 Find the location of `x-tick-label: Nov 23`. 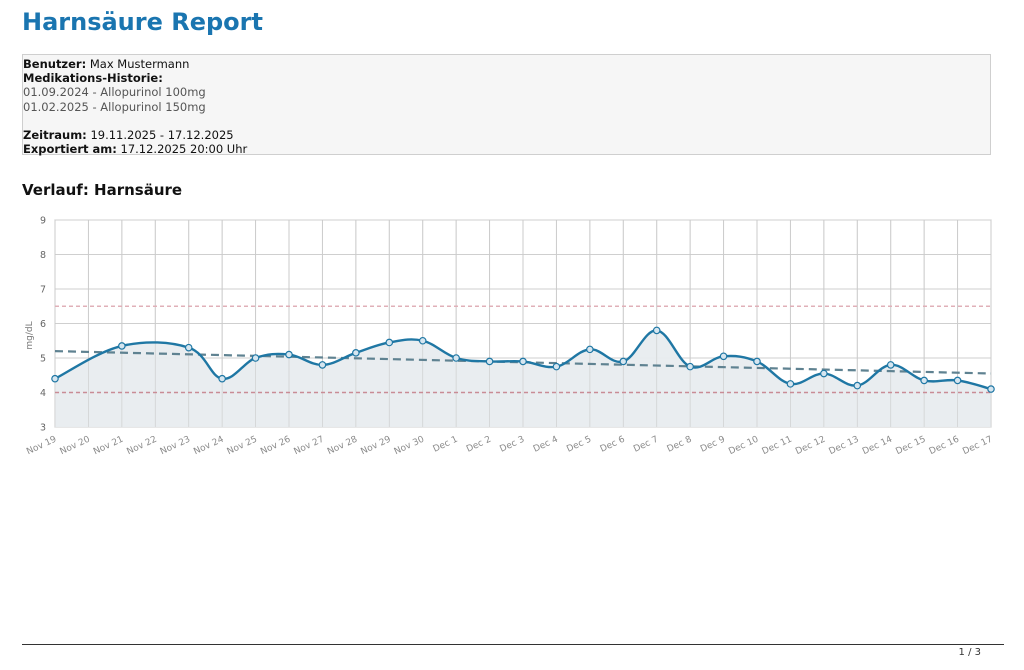

x-tick-label: Nov 23 is located at coordinates (175, 446).